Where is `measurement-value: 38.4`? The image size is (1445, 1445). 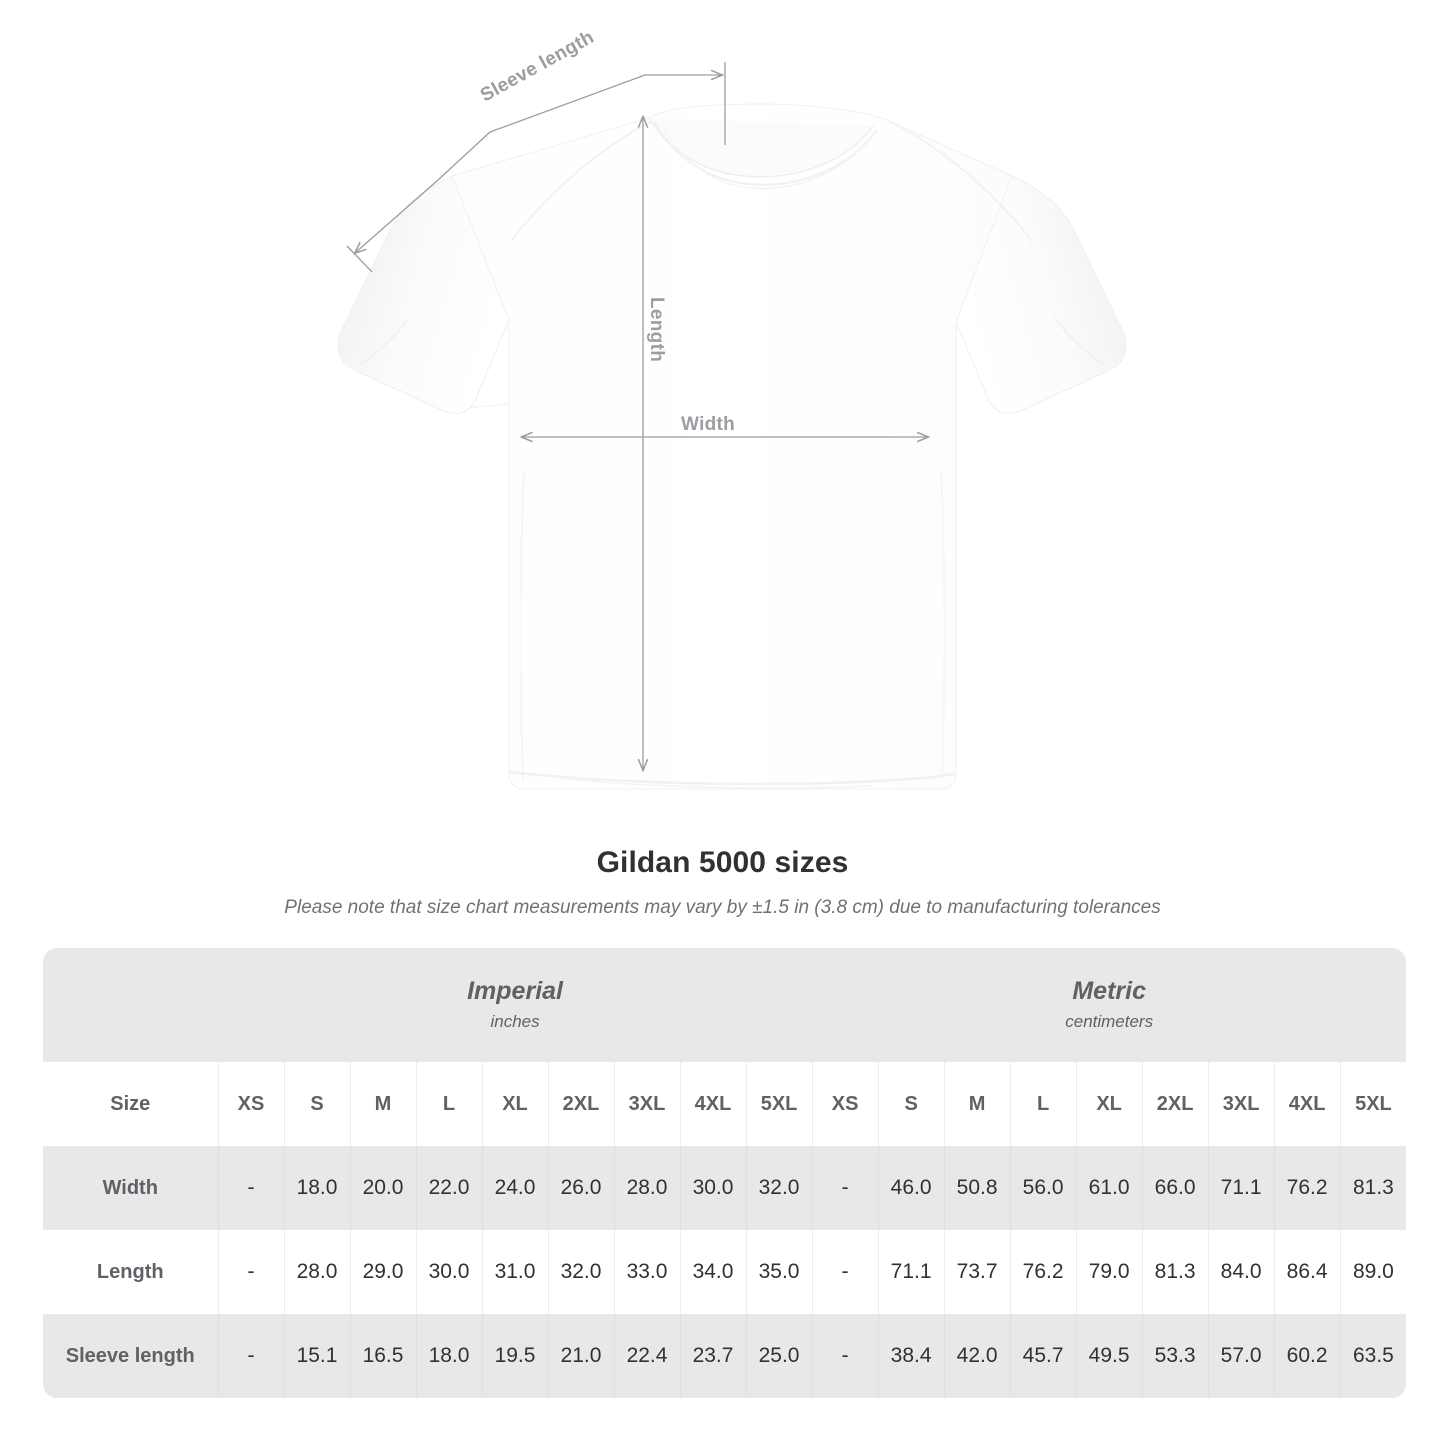 measurement-value: 38.4 is located at coordinates (911, 1356).